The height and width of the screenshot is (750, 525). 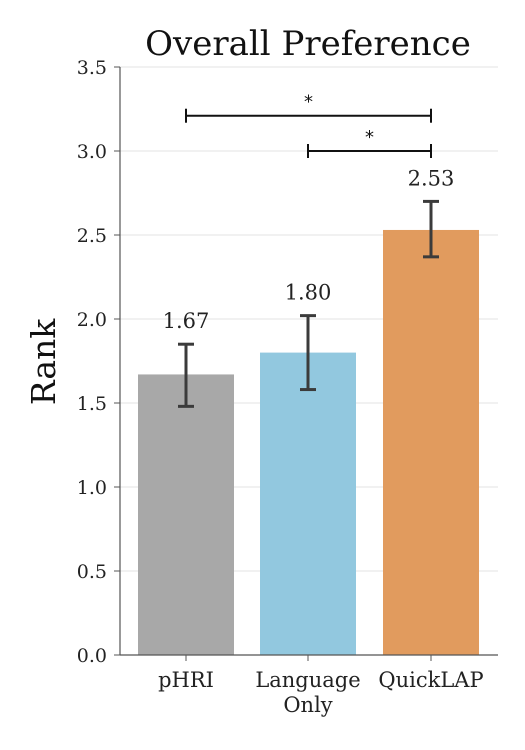 What do you see at coordinates (43, 362) in the screenshot?
I see `y-axis-label: Rank` at bounding box center [43, 362].